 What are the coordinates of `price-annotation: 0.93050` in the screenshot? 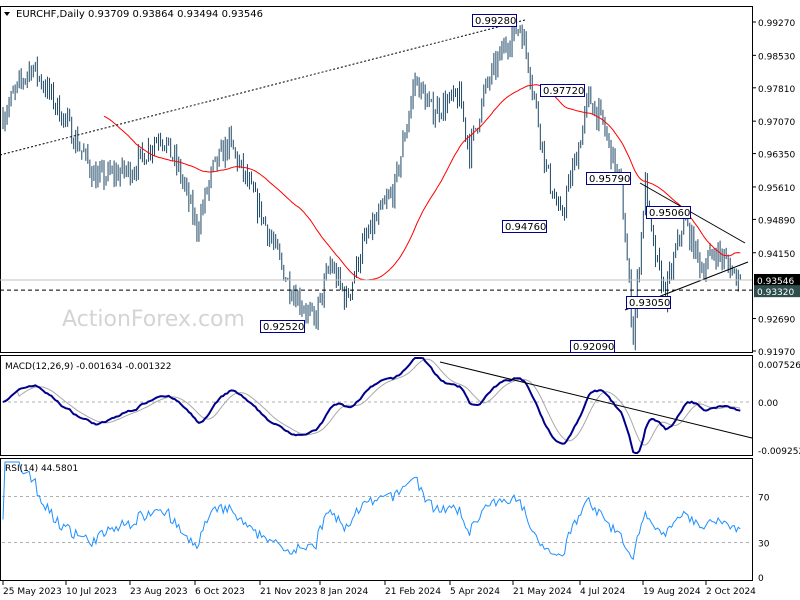 It's located at (649, 303).